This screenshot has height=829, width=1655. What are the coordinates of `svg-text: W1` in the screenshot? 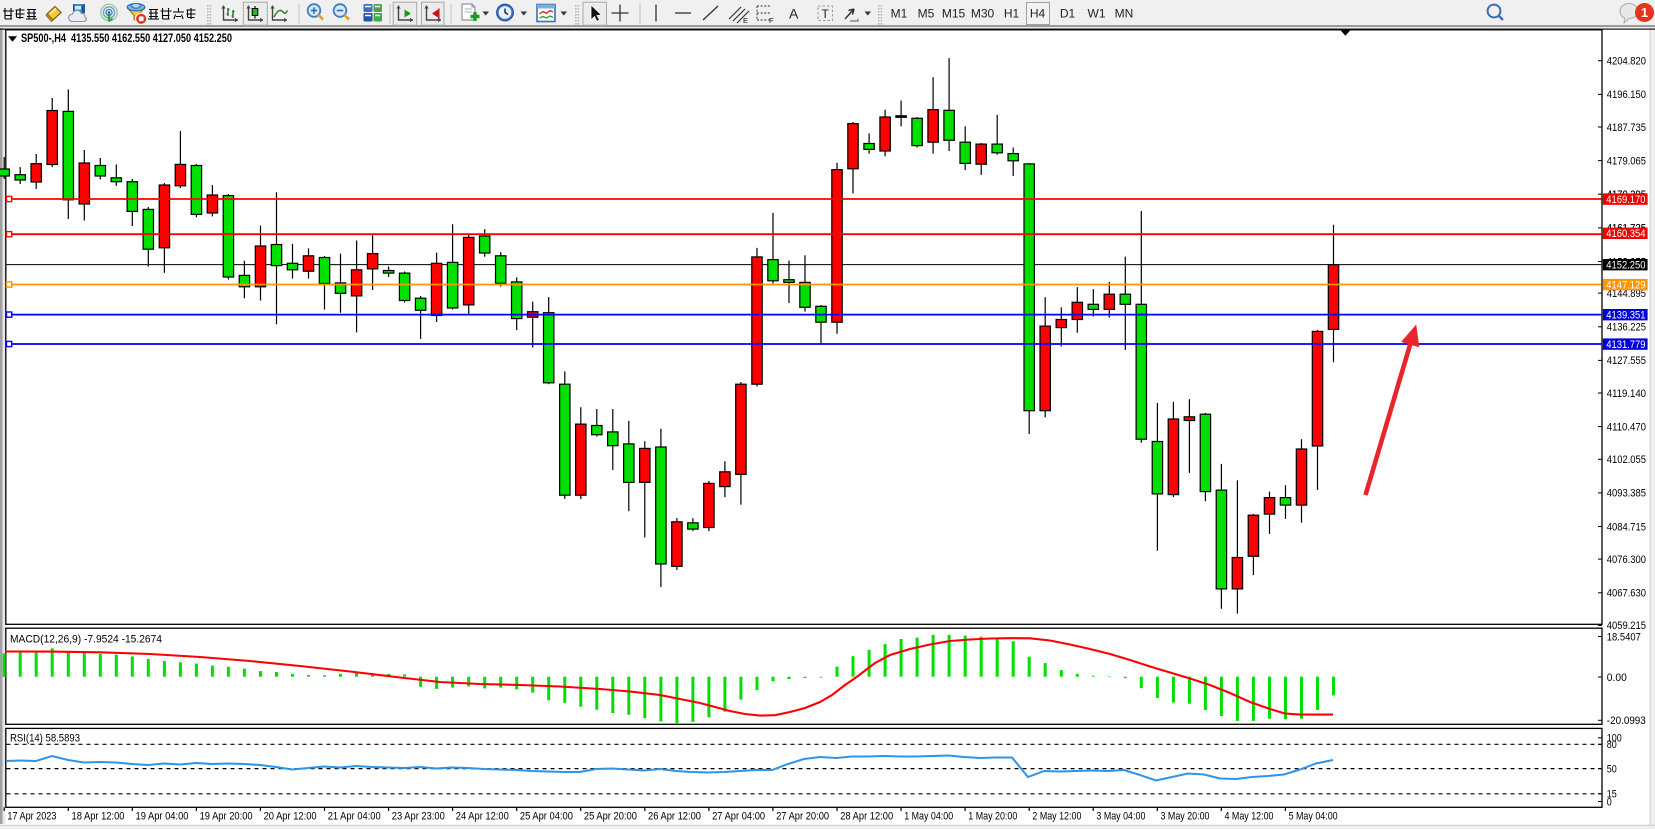 It's located at (1097, 14).